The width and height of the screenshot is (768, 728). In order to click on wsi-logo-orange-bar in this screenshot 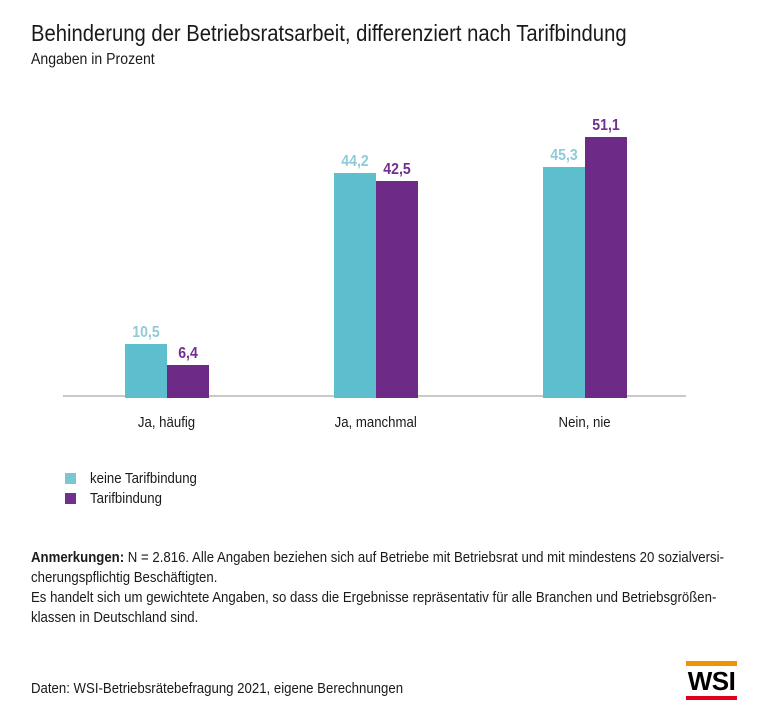, I will do `click(711, 663)`.